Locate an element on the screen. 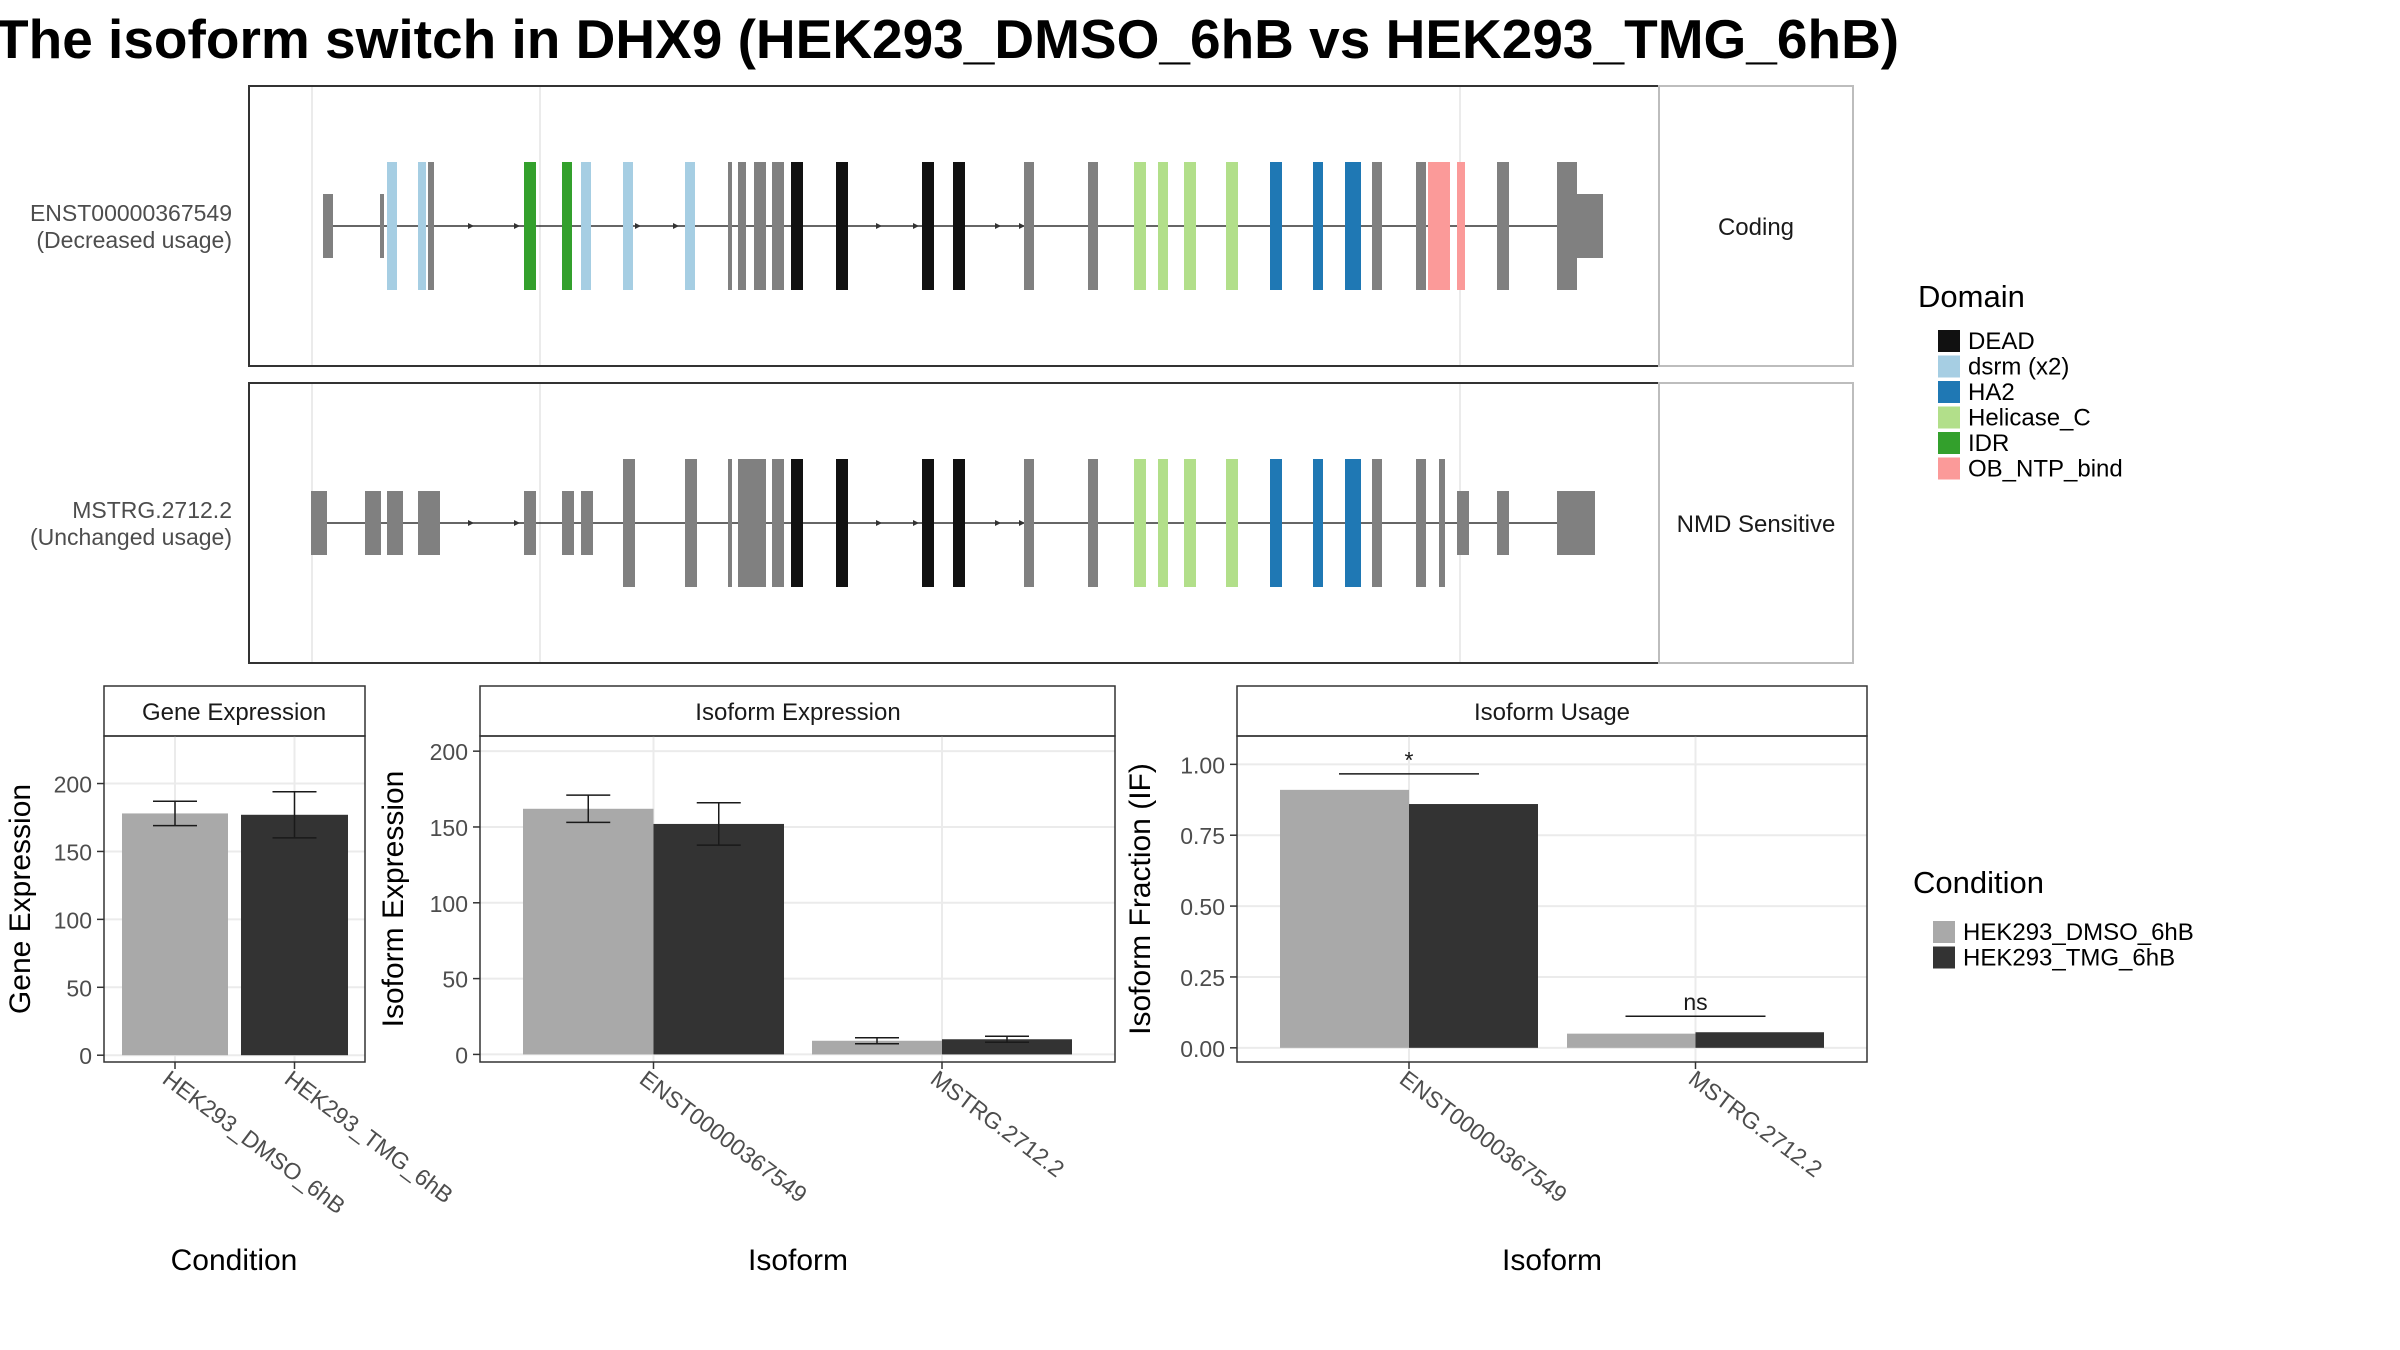  x-tick-label: MSTRG.2712.2 is located at coordinates (997, 1123).